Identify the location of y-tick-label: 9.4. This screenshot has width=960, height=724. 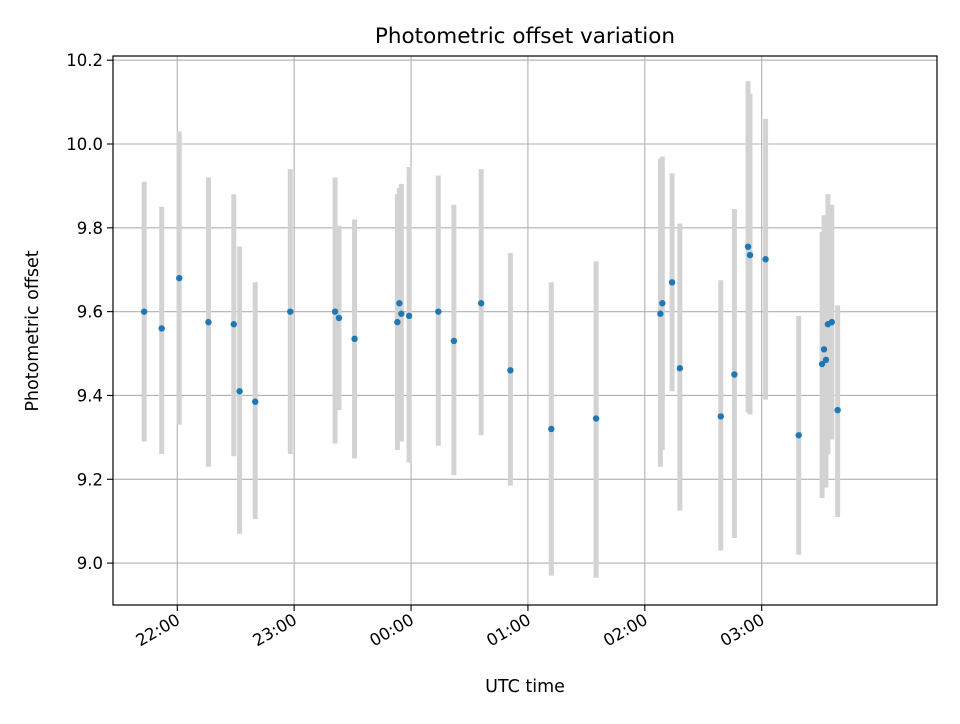
(90, 395).